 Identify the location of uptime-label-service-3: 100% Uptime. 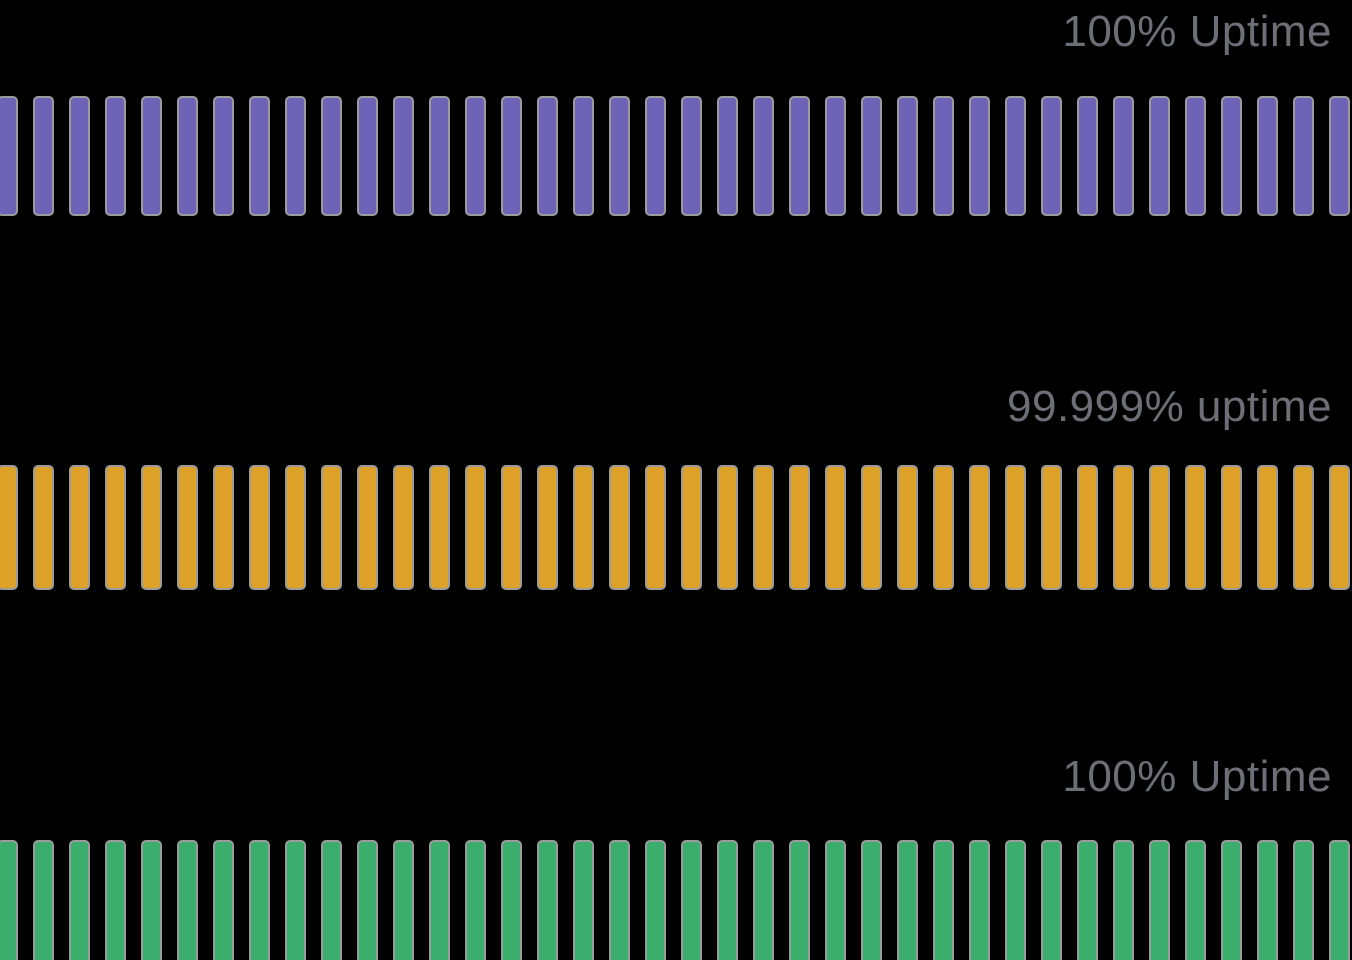
(1197, 776).